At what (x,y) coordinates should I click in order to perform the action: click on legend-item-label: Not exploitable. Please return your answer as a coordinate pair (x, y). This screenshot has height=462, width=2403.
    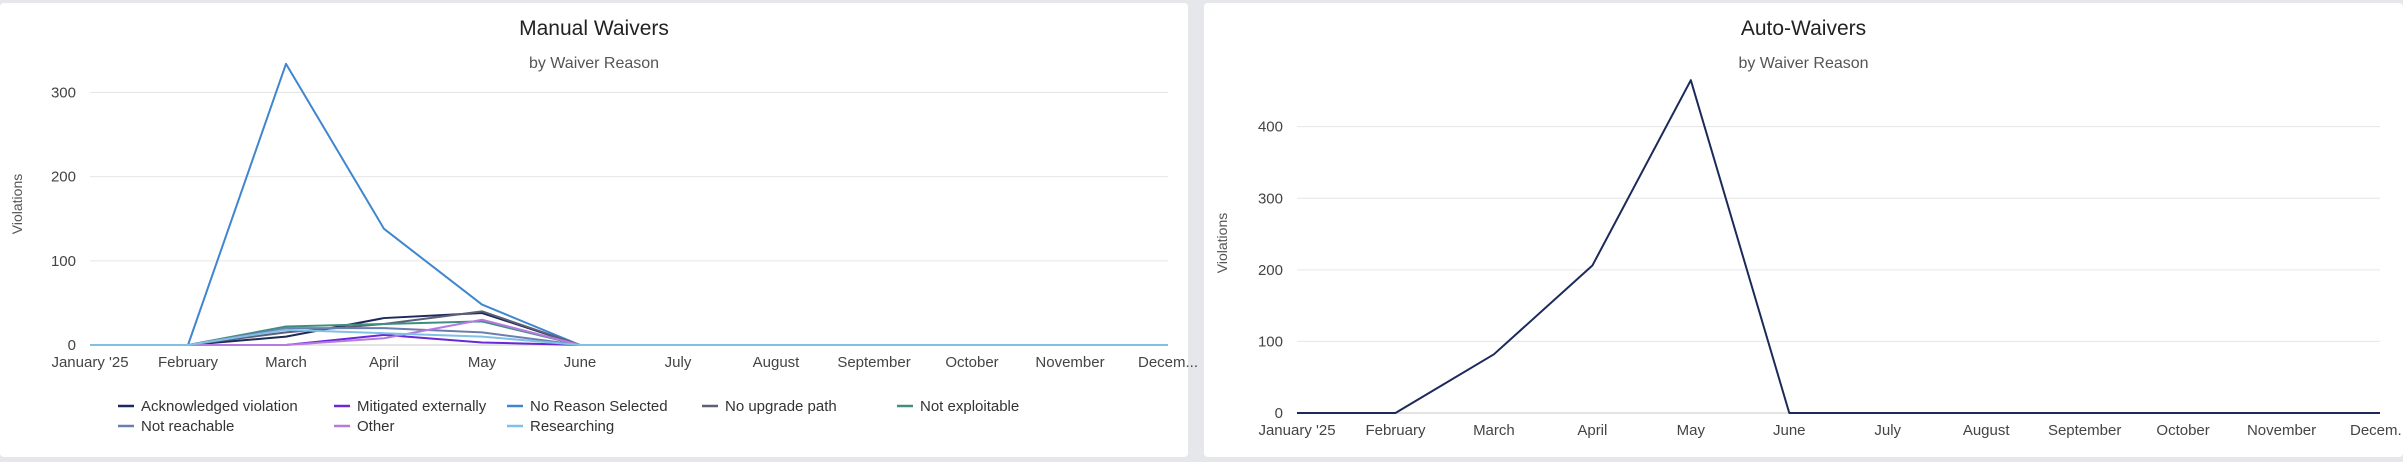
    Looking at the image, I should click on (969, 406).